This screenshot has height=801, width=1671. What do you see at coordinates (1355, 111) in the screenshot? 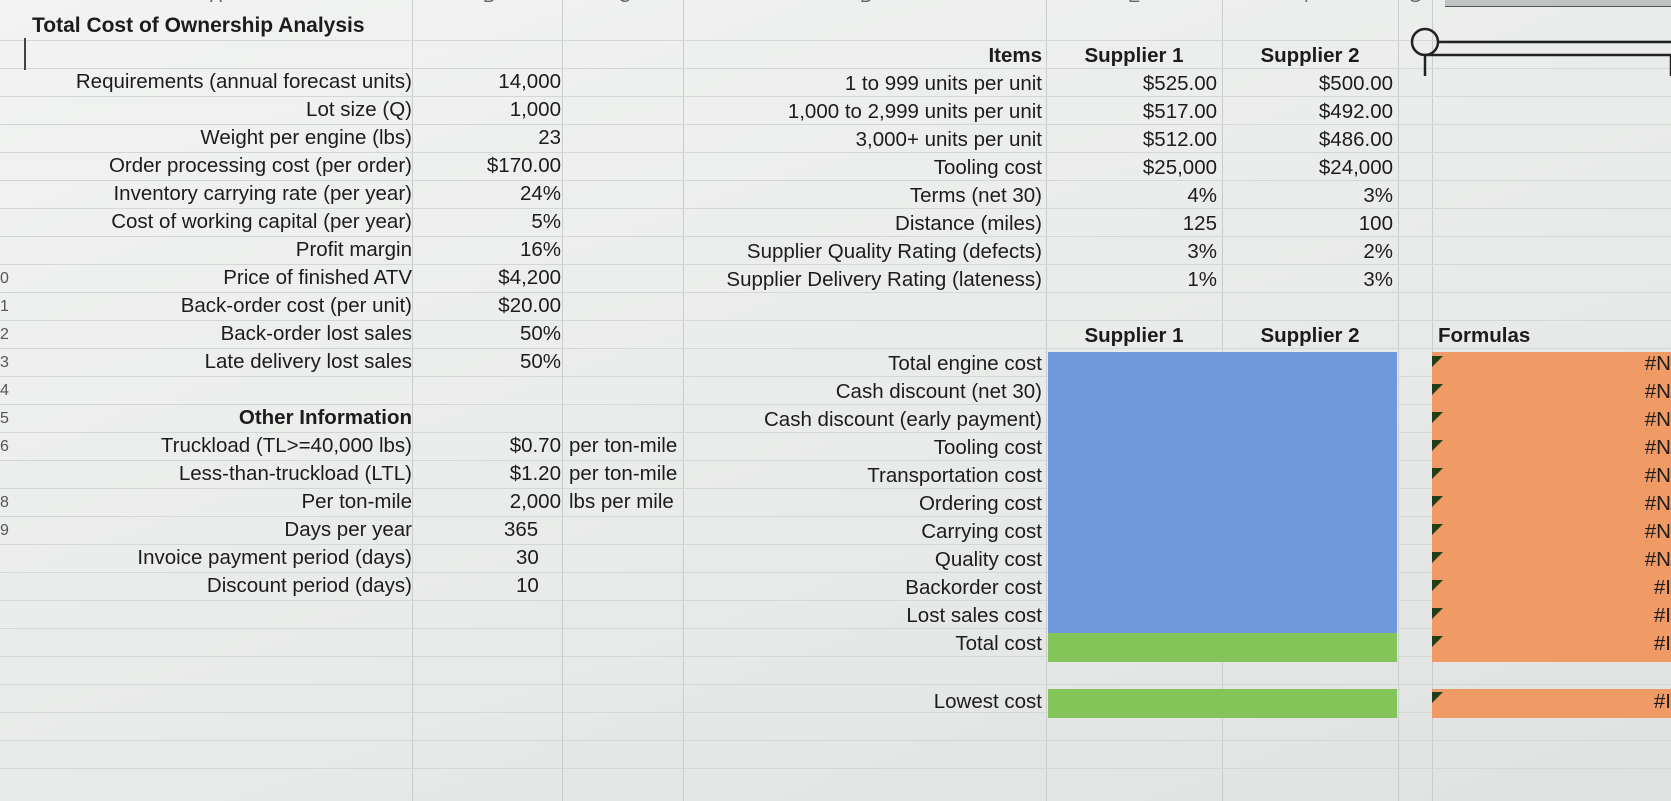
I see `supplier2-value: $492.00` at bounding box center [1355, 111].